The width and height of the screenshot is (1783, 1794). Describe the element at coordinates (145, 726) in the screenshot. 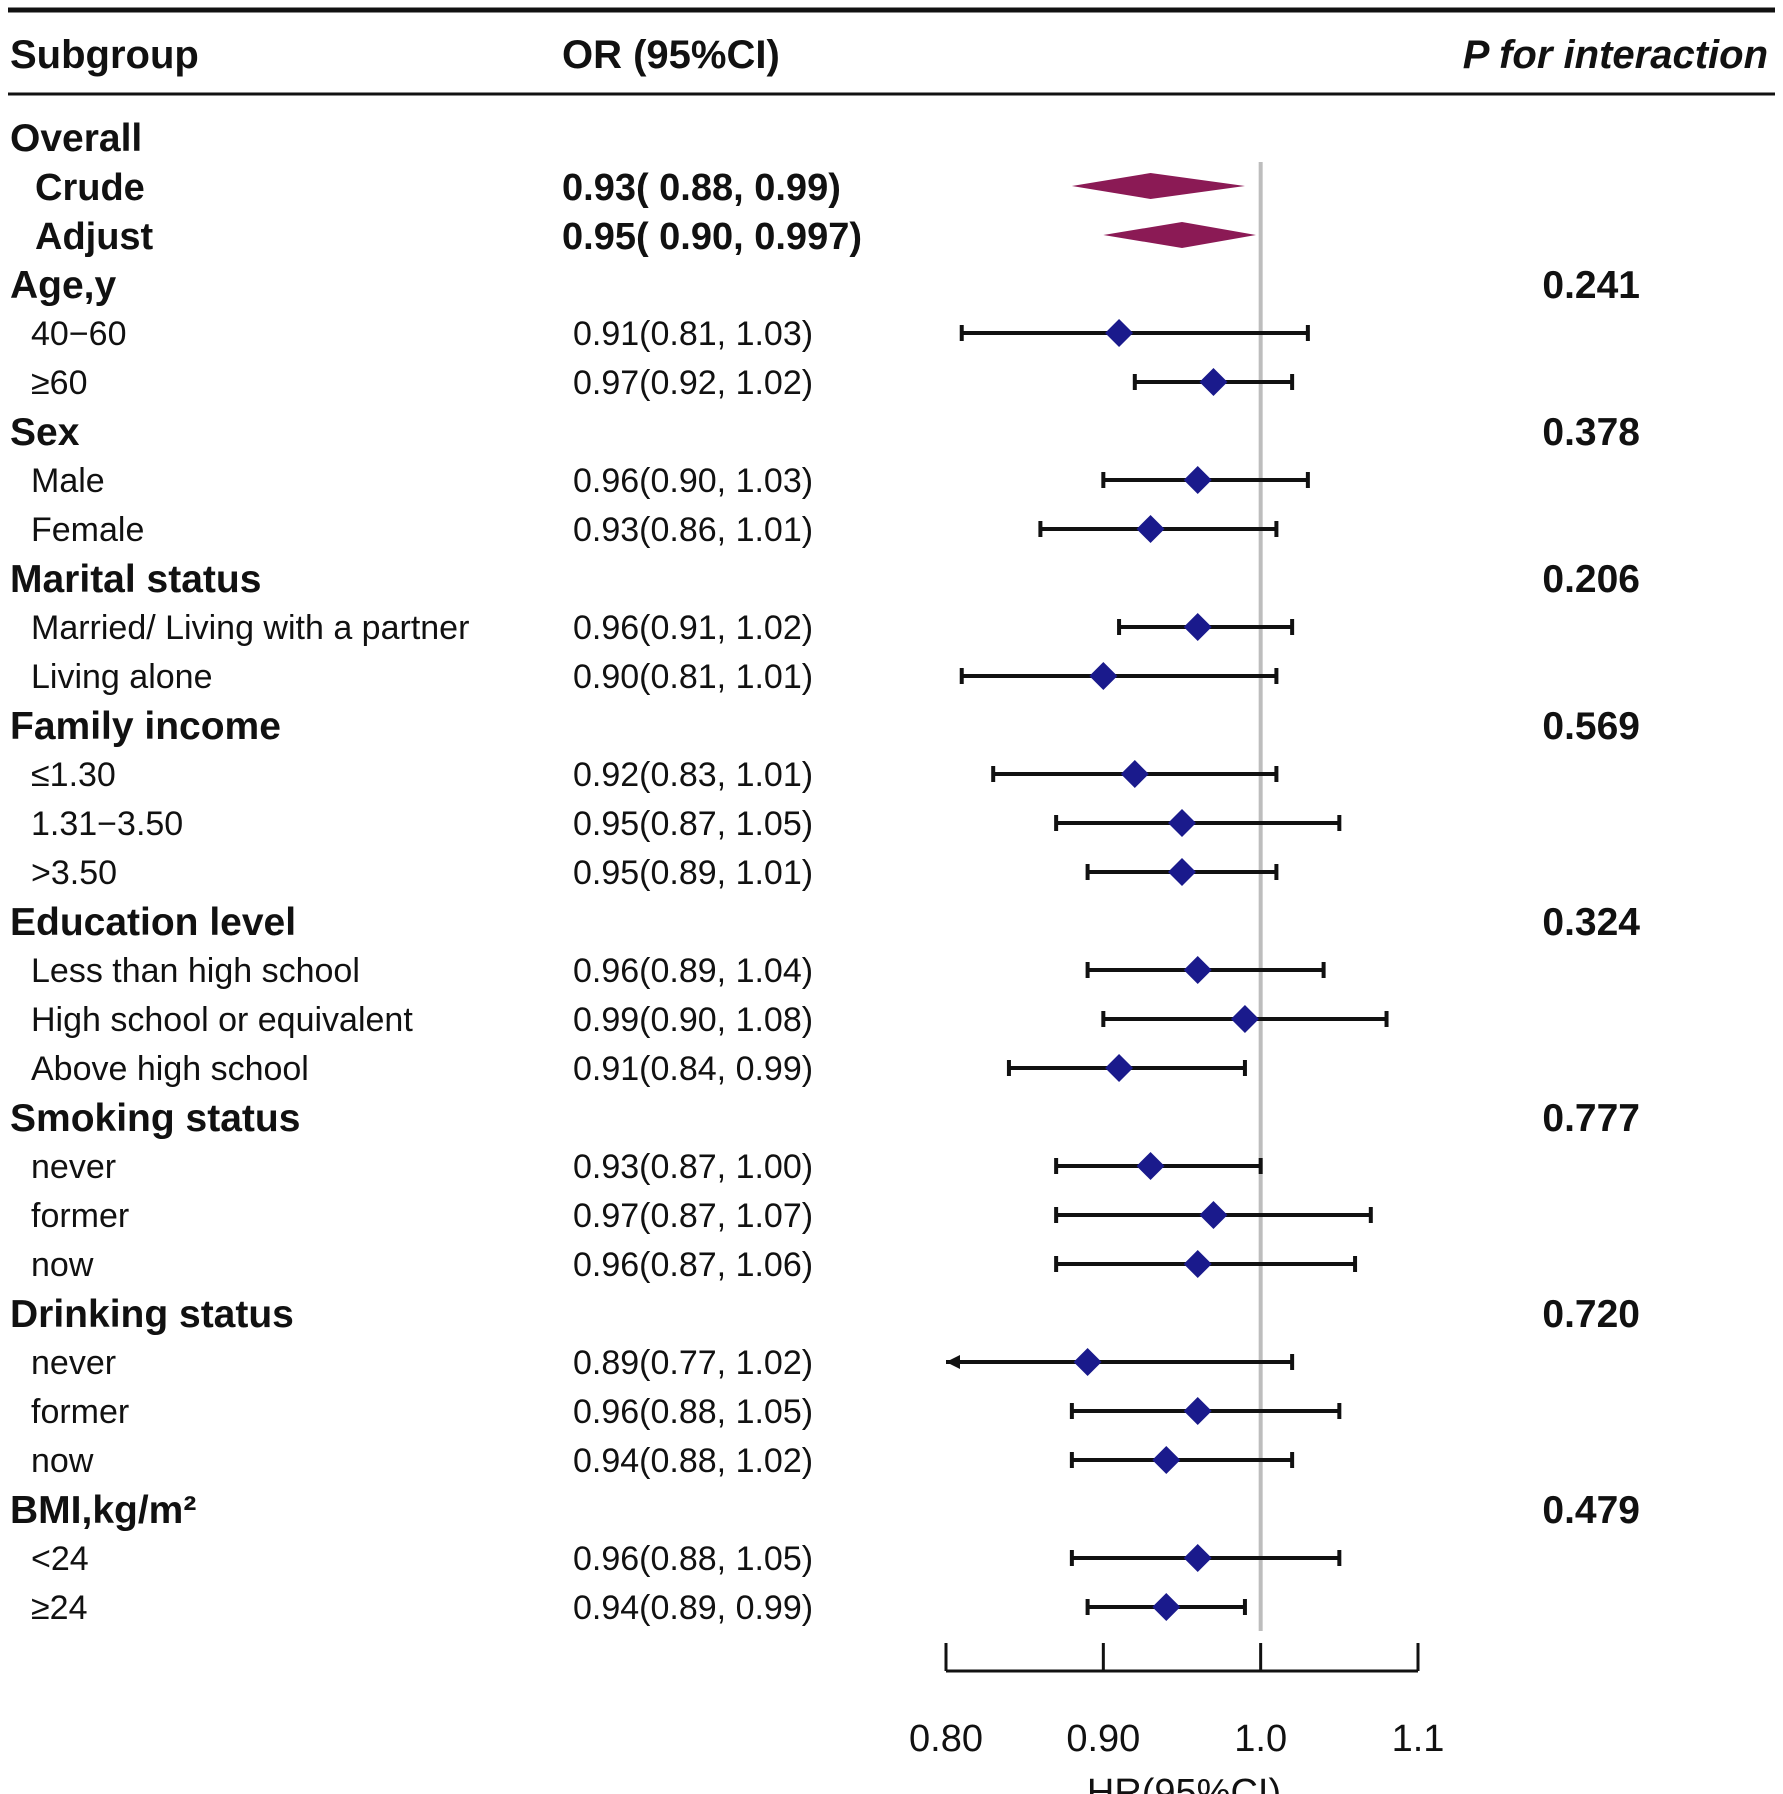

I see `group-label: Family income` at that location.